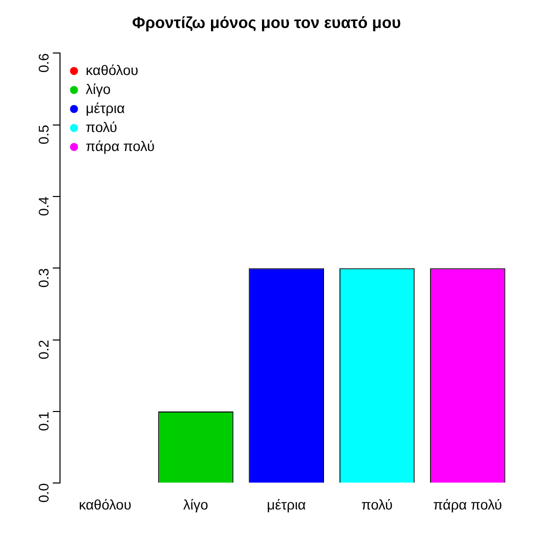 The height and width of the screenshot is (538, 535). Describe the element at coordinates (102, 128) in the screenshot. I see `legend-label: πολύ` at that location.